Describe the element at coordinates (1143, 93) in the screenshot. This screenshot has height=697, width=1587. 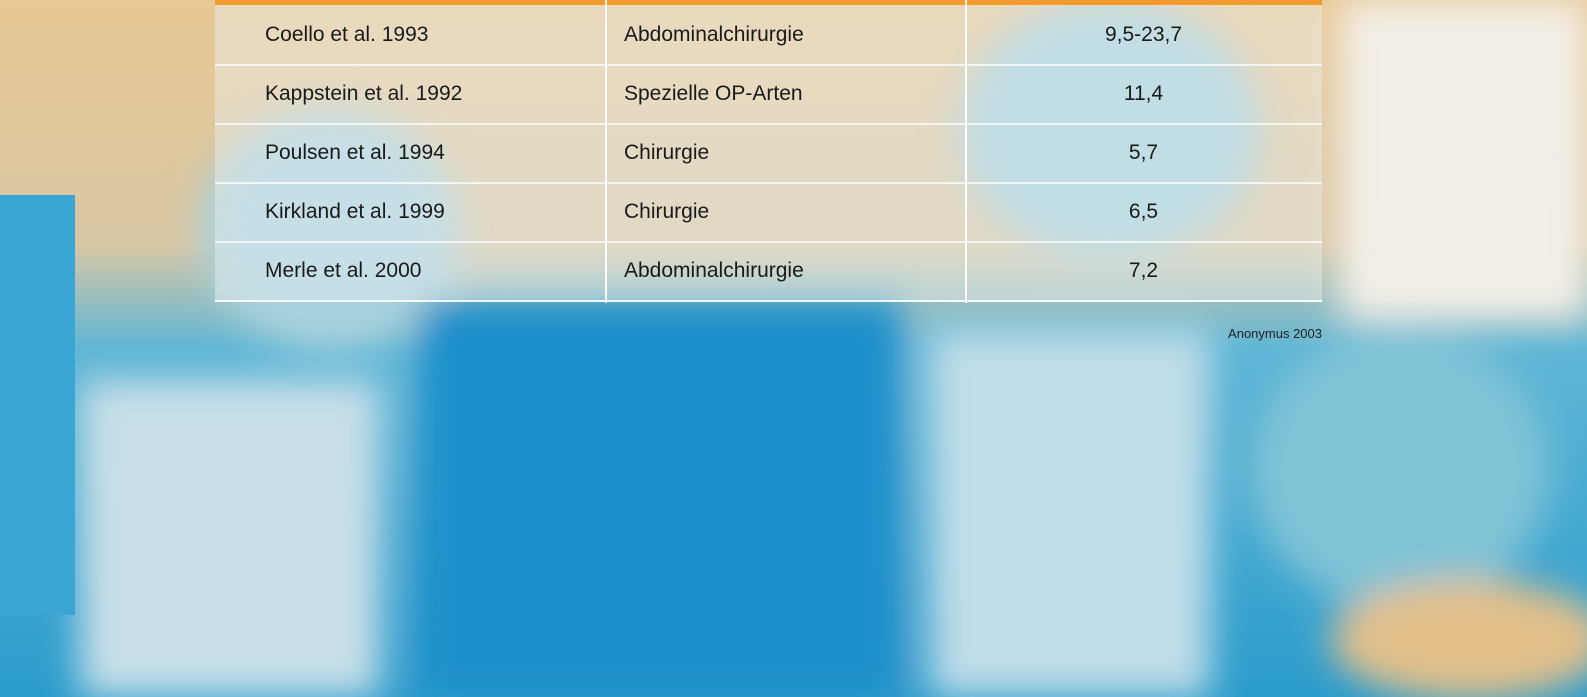
I see `table-cell: 11,4` at that location.